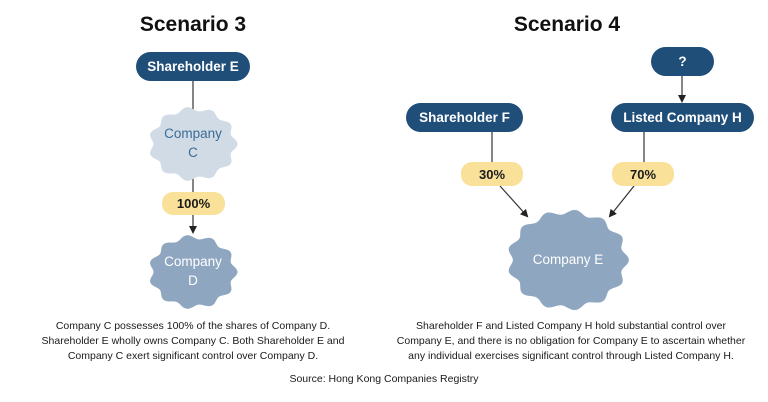 This screenshot has height=402, width=768. I want to click on arrow-pct30-to-e, so click(514, 201).